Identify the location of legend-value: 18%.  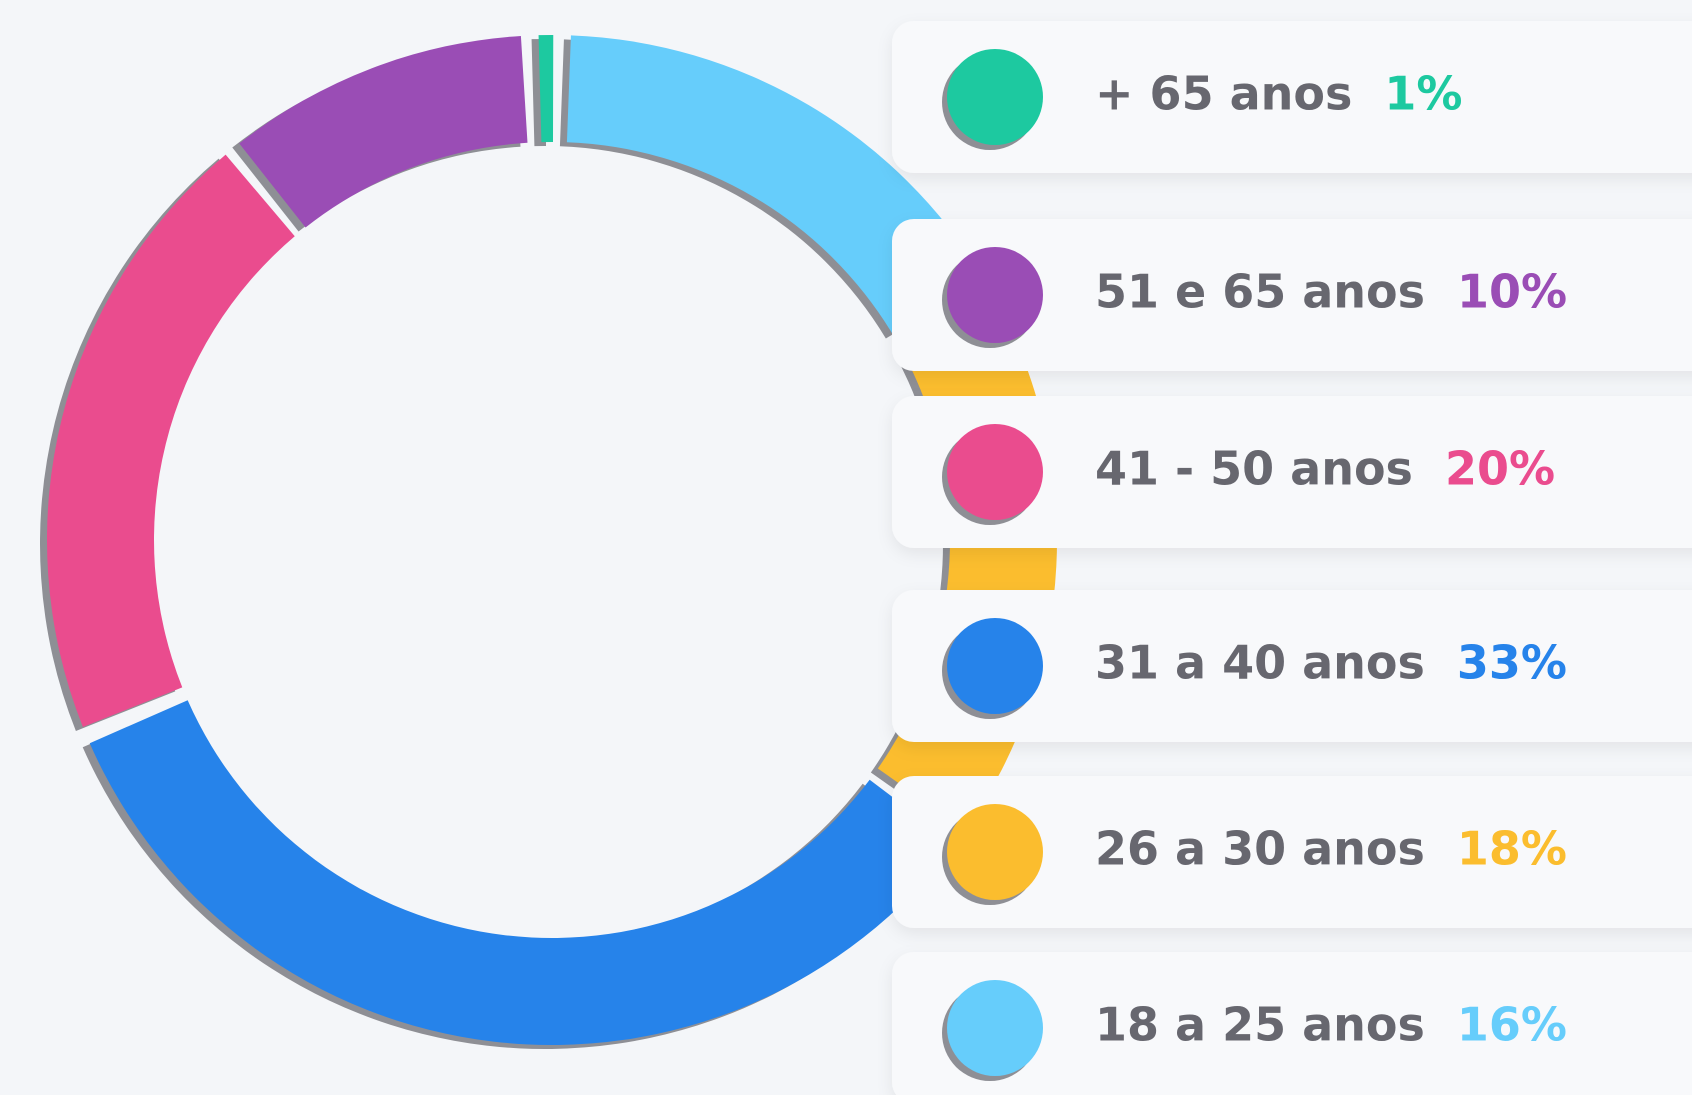
(1512, 849).